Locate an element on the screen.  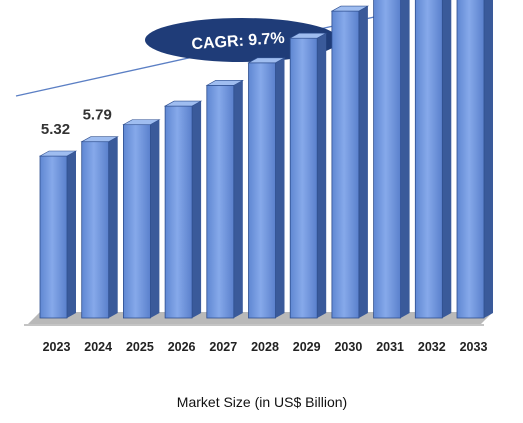
bar-2032 is located at coordinates (433, 159).